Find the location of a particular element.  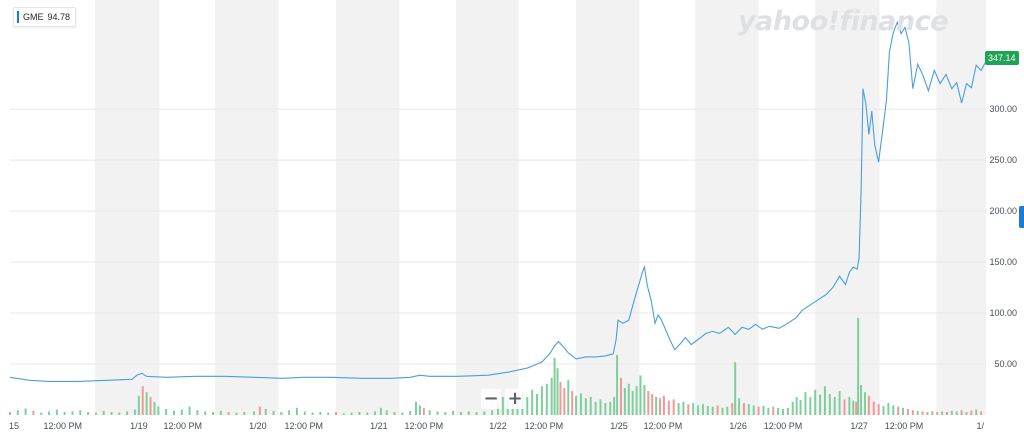

last-price-tag: 347.14 is located at coordinates (1002, 58).